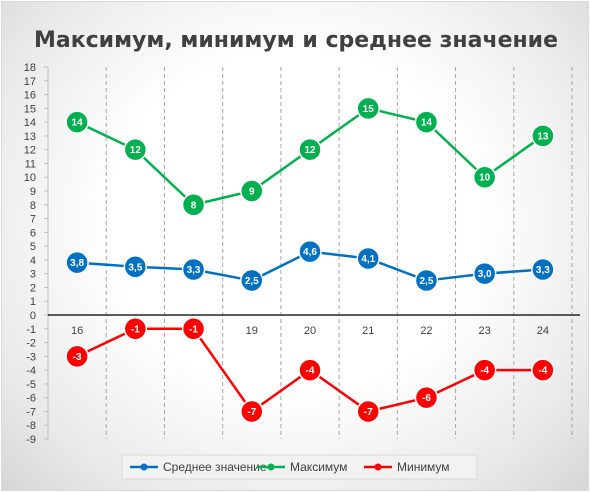 This screenshot has height=492, width=590. Describe the element at coordinates (31, 426) in the screenshot. I see `y-tick-label: -8` at that location.